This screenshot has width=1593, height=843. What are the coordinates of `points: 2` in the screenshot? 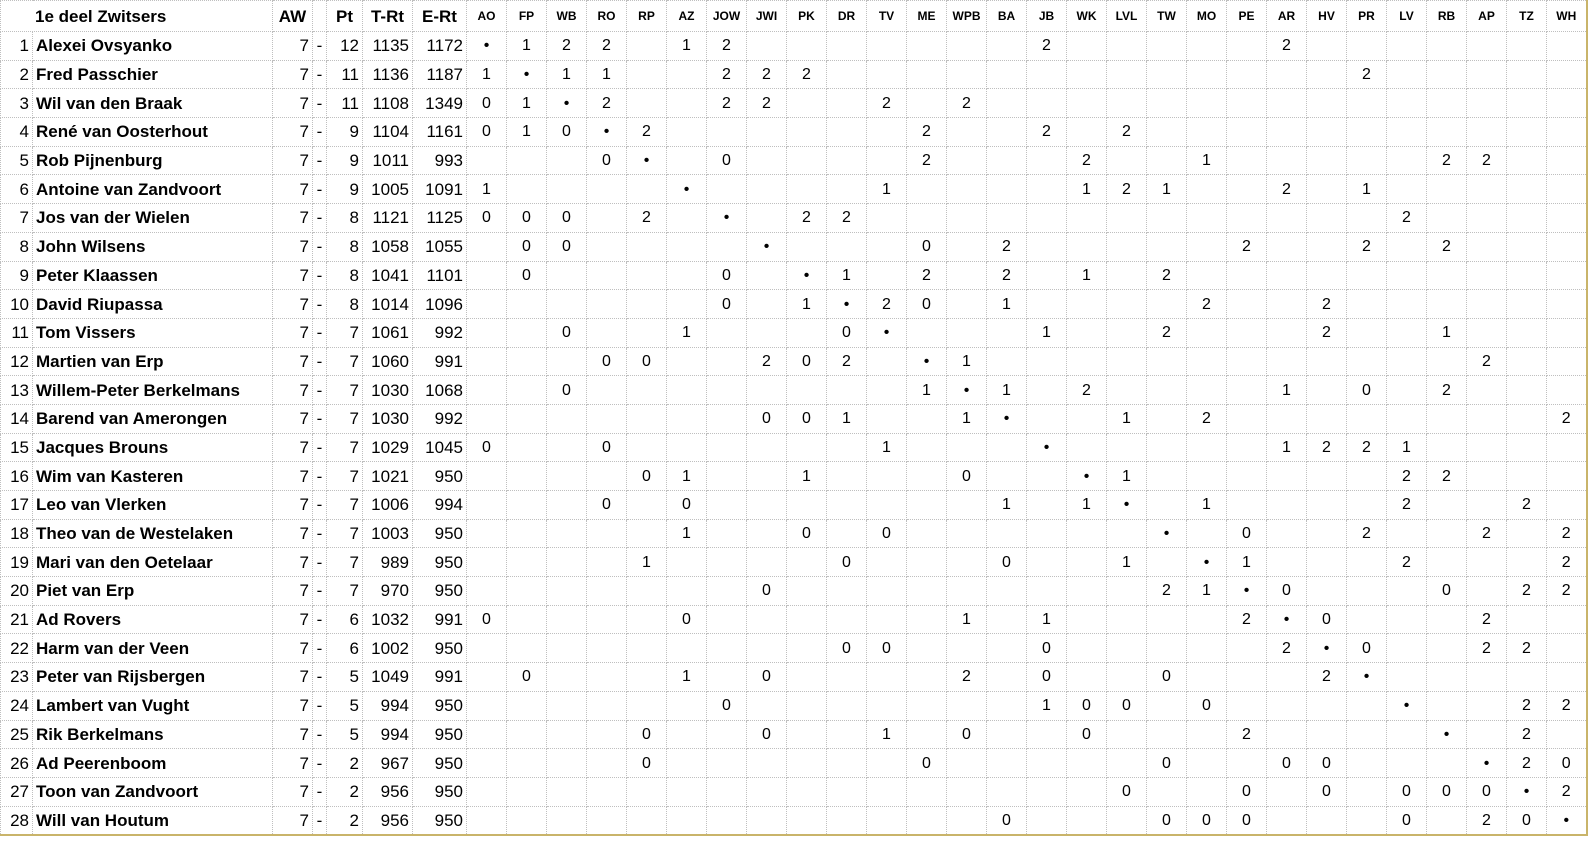 It's located at (344, 821).